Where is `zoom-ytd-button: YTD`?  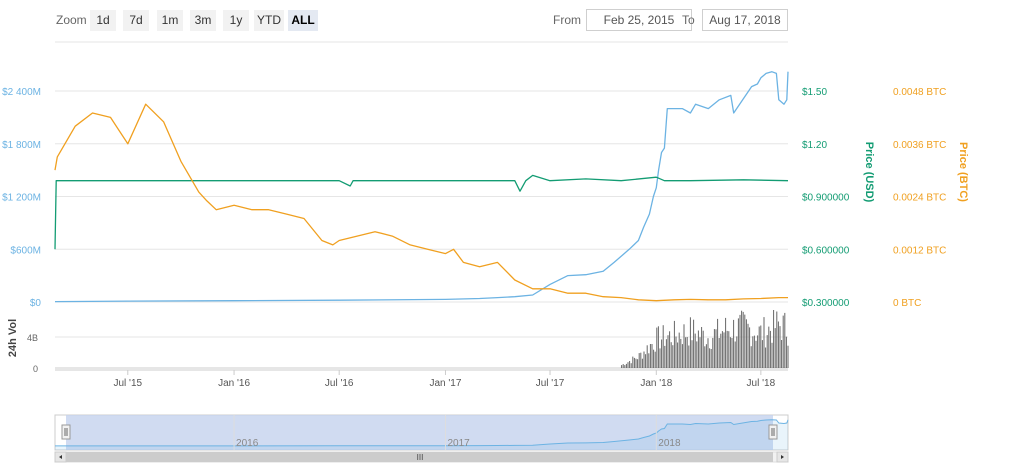 zoom-ytd-button: YTD is located at coordinates (269, 20).